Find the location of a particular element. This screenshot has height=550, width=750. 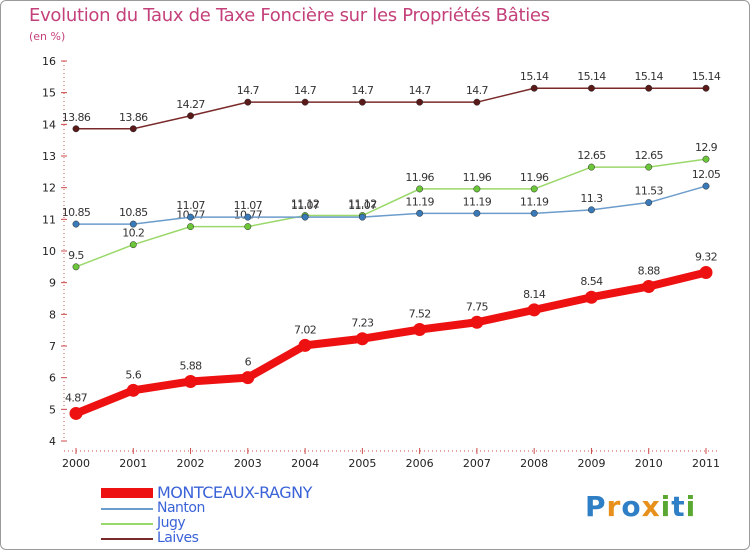

logo-letter: r is located at coordinates (614, 506).